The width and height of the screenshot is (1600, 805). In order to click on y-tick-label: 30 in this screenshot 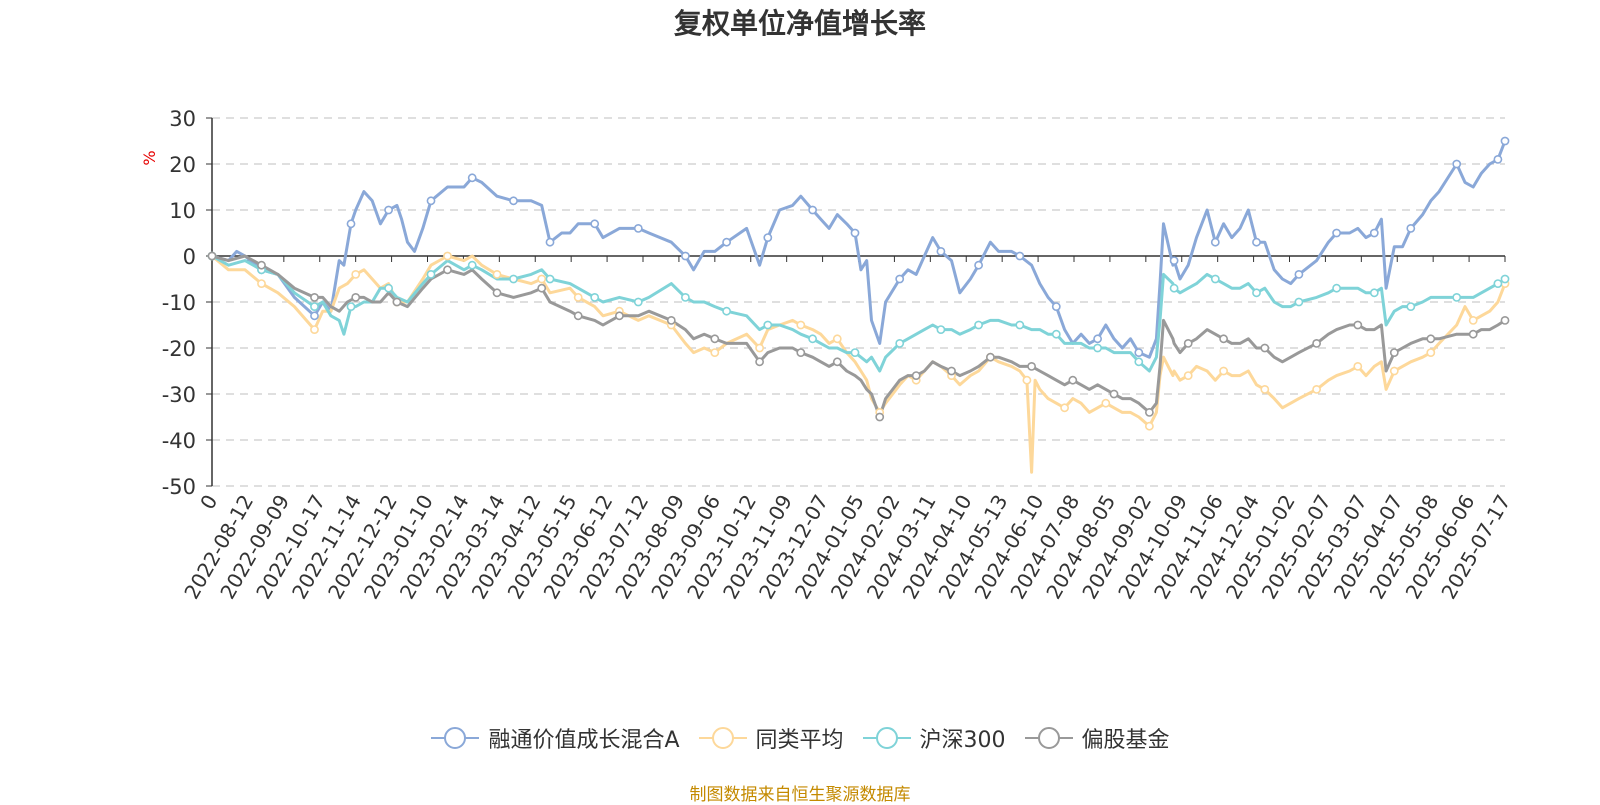, I will do `click(182, 119)`.